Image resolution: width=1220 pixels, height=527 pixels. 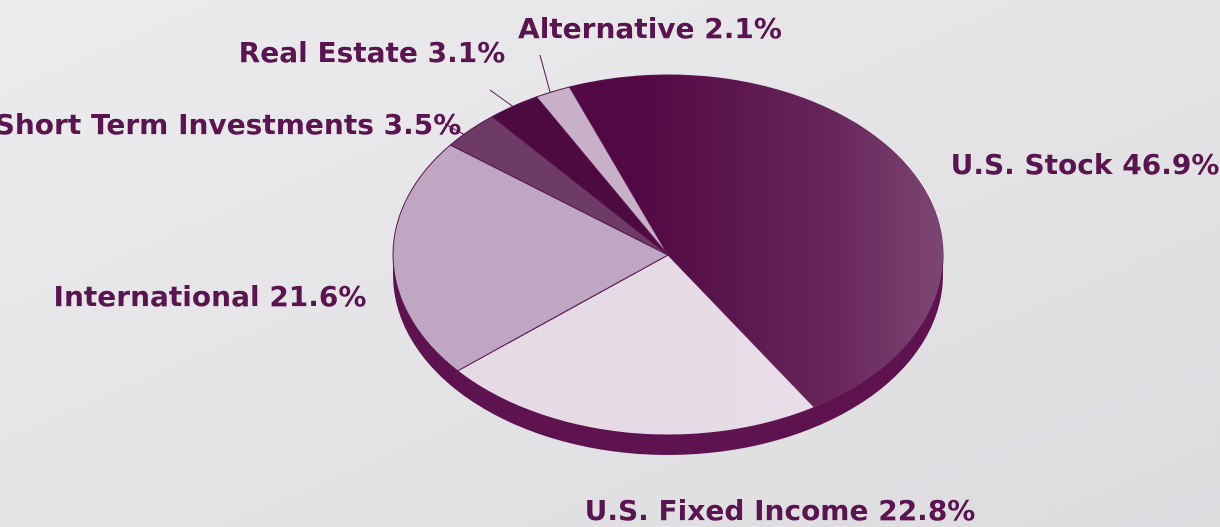 I want to click on slice-label: Real Estate 3.1%, so click(x=372, y=52).